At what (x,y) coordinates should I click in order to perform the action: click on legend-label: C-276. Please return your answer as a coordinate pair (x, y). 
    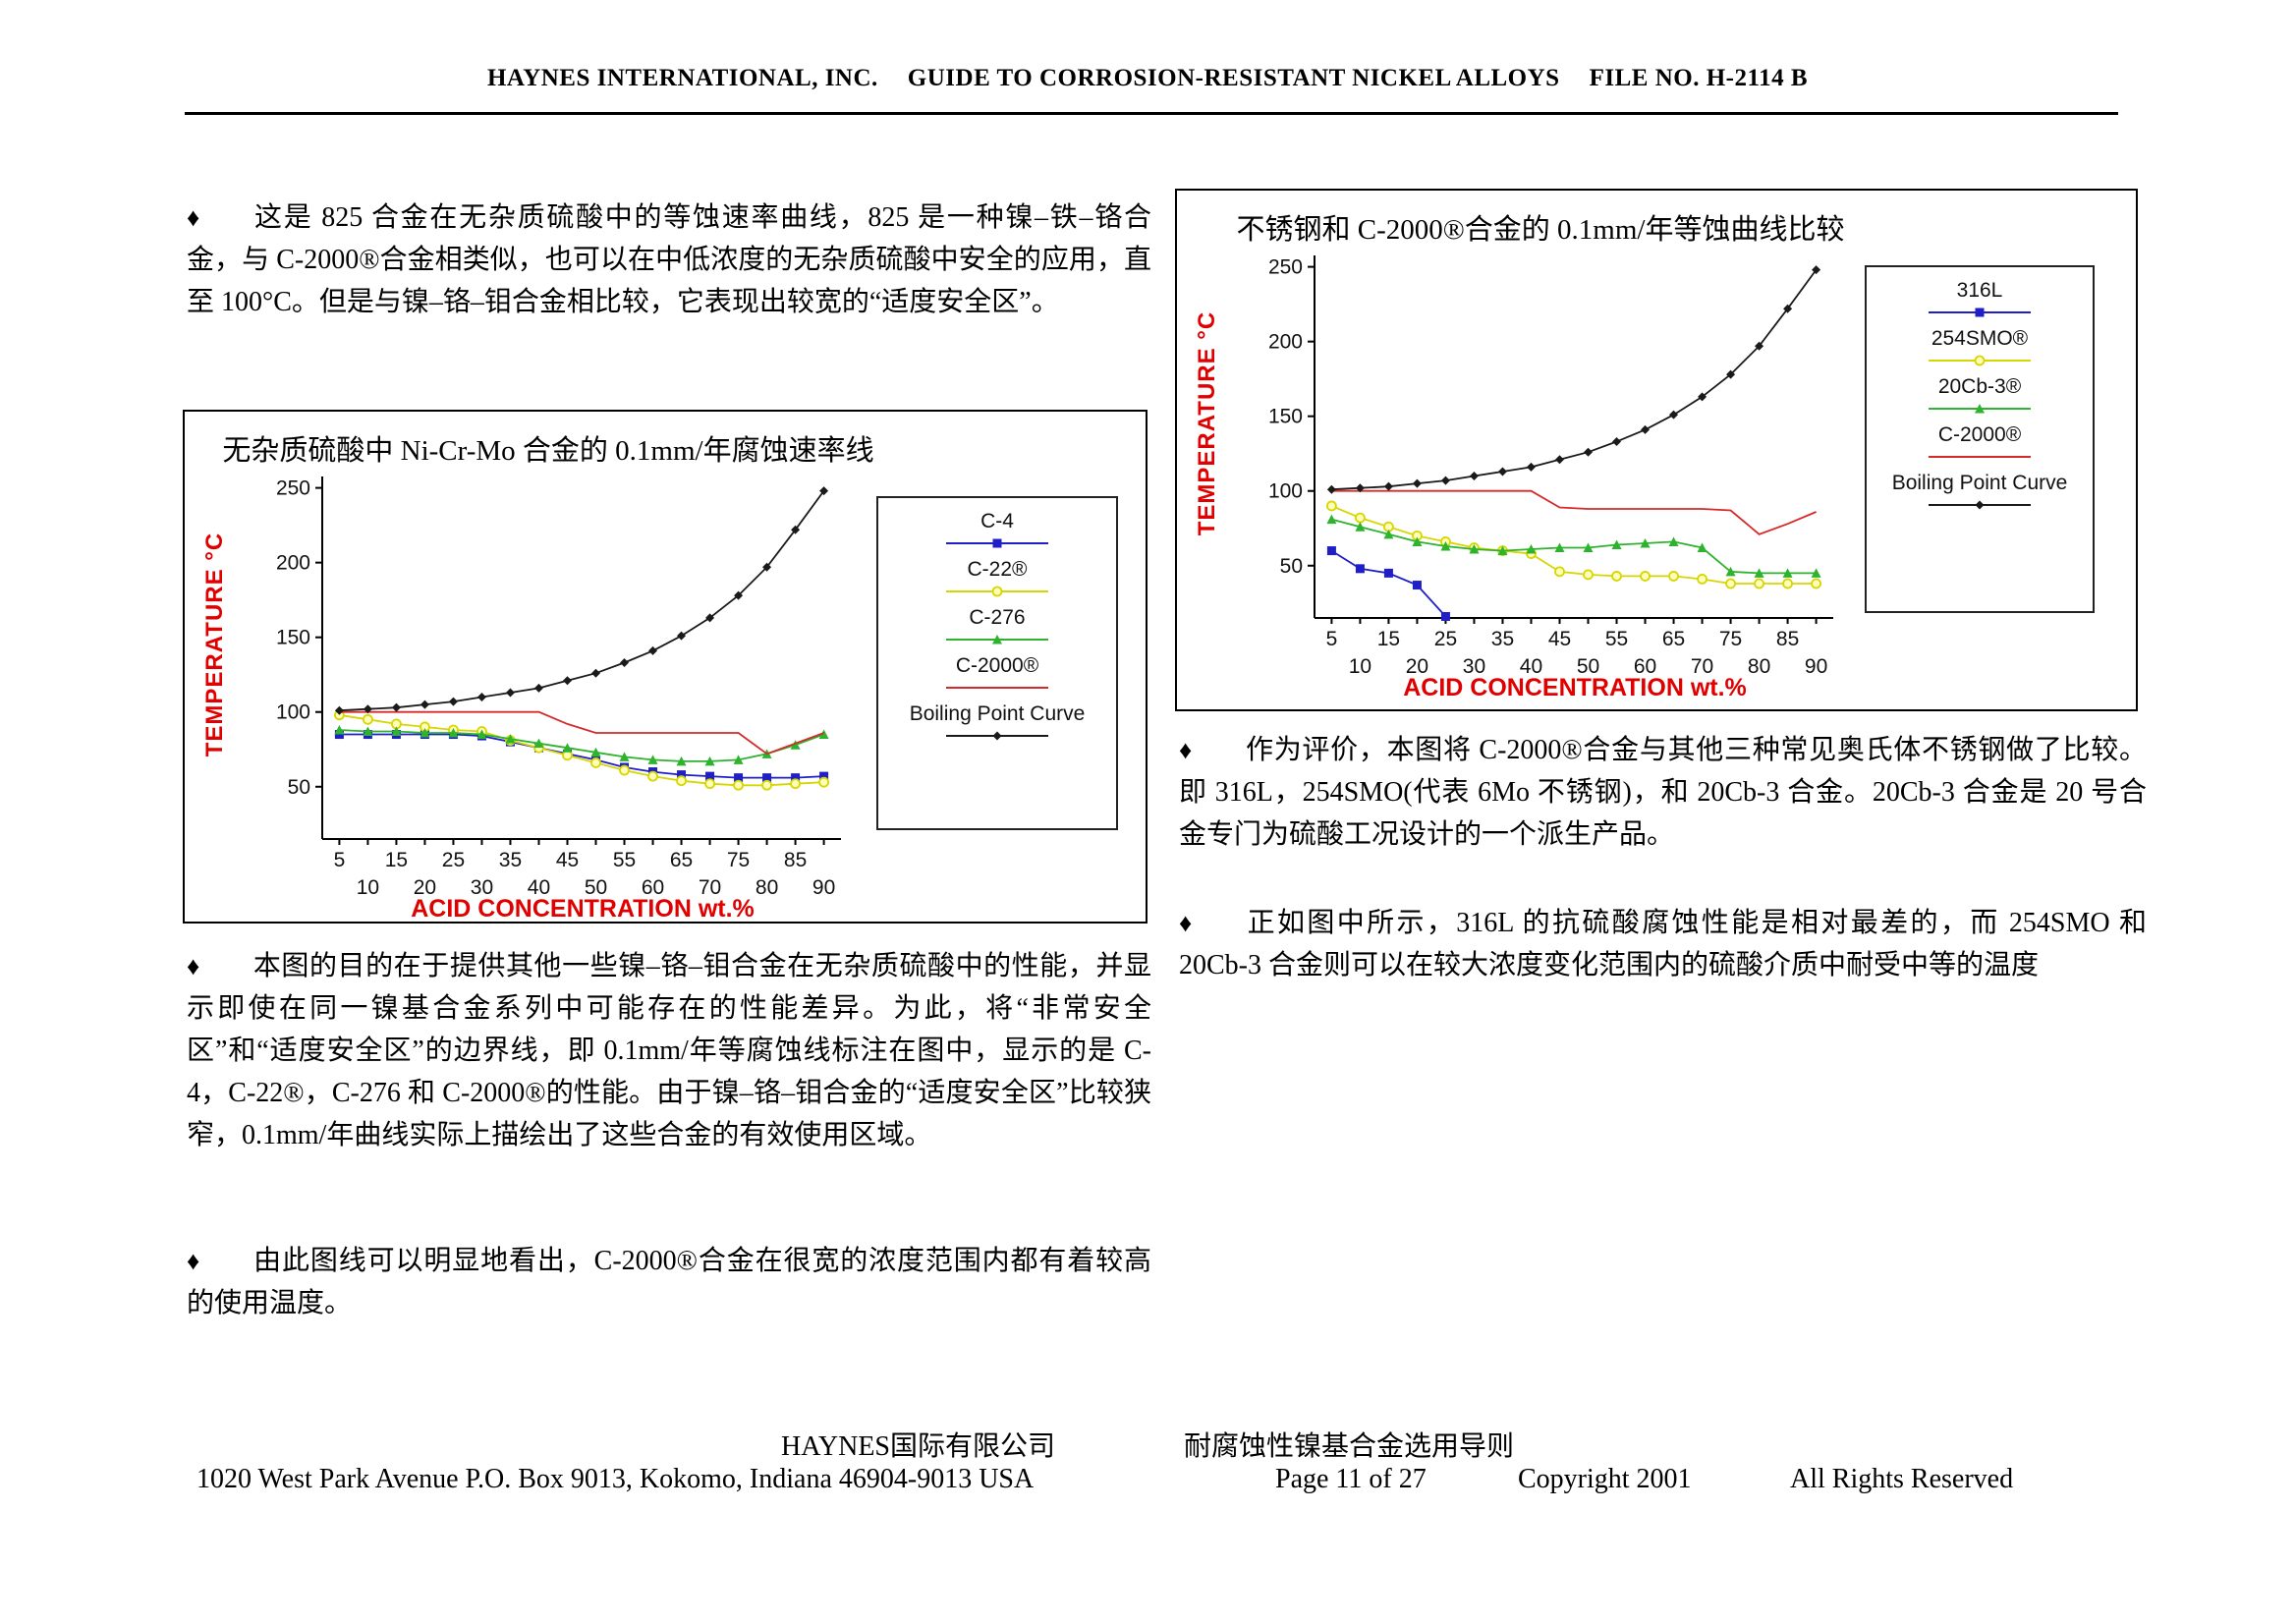
    Looking at the image, I should click on (998, 617).